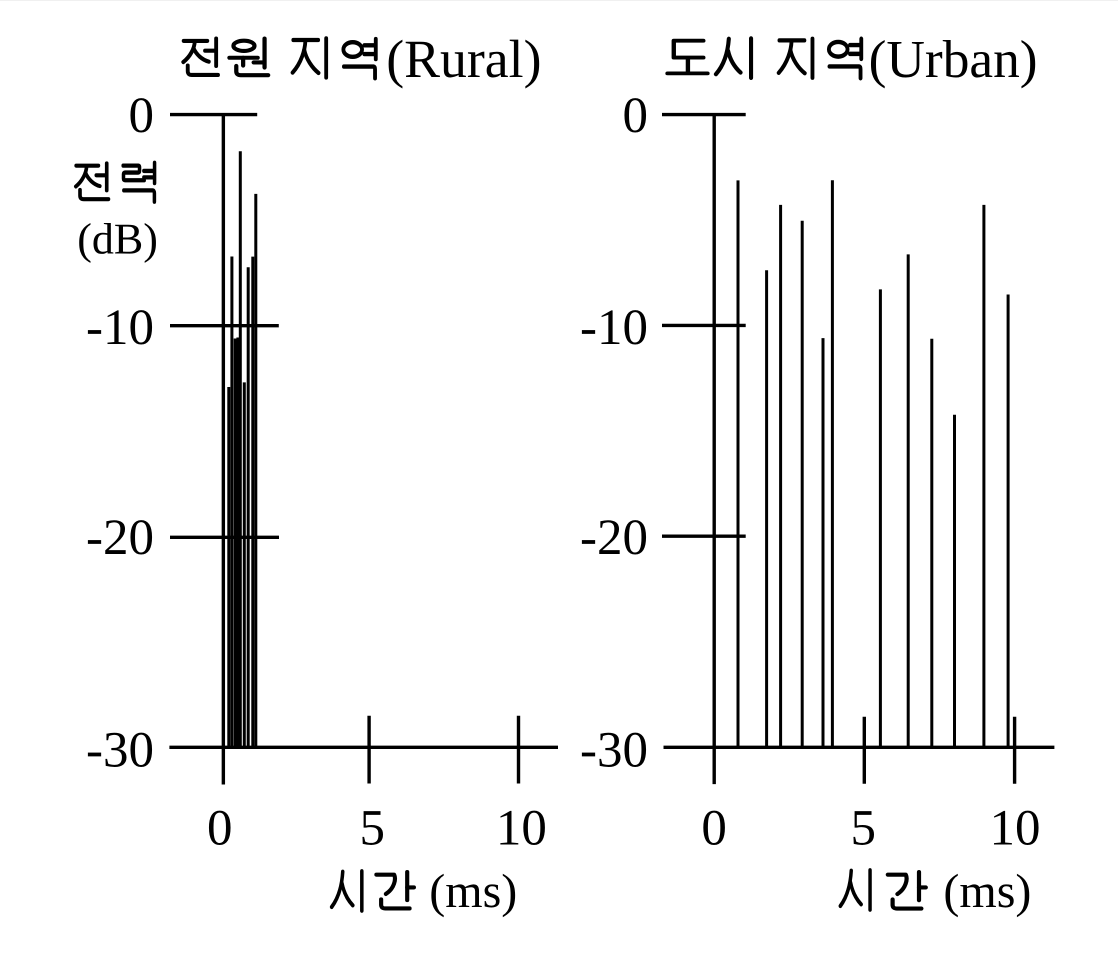 The image size is (1118, 960). I want to click on svg-text: (Urban), so click(953, 59).